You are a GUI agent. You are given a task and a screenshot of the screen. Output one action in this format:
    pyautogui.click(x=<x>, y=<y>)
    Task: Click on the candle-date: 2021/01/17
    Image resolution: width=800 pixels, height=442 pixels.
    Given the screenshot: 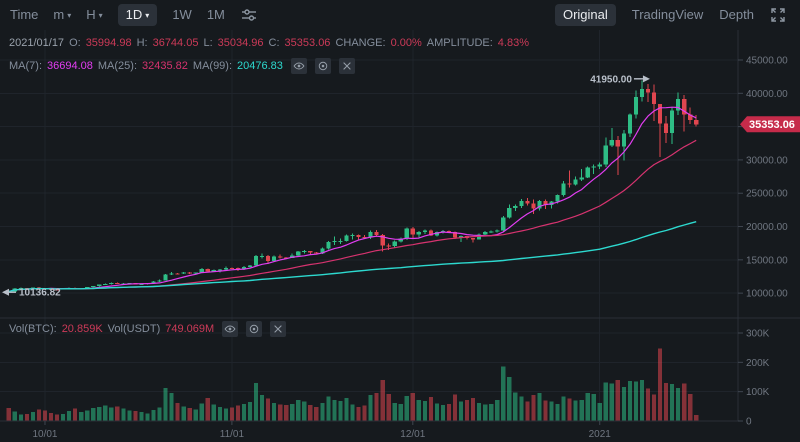 What is the action you would take?
    pyautogui.click(x=37, y=43)
    